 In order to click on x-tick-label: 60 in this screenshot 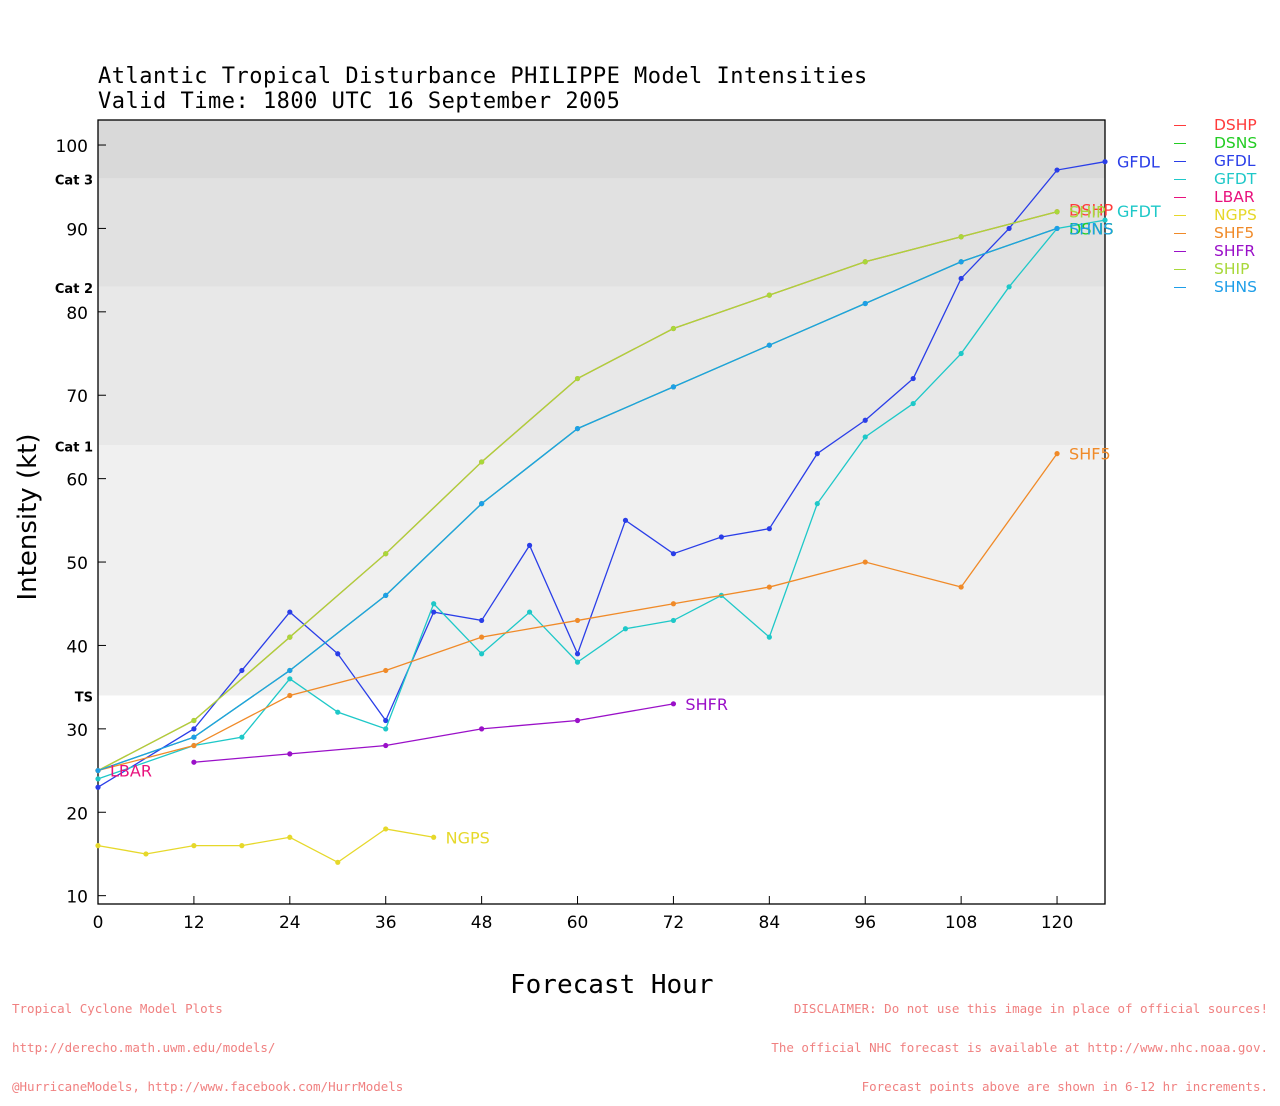, I will do `click(578, 923)`.